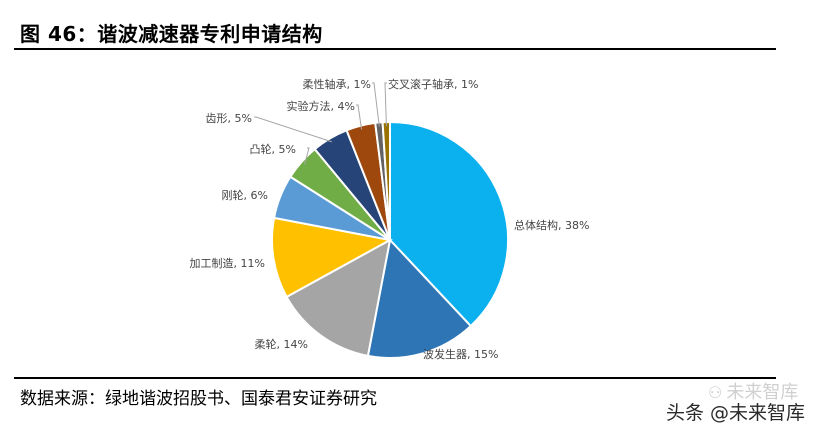  I want to click on wechat-icon: ⚇, so click(715, 392).